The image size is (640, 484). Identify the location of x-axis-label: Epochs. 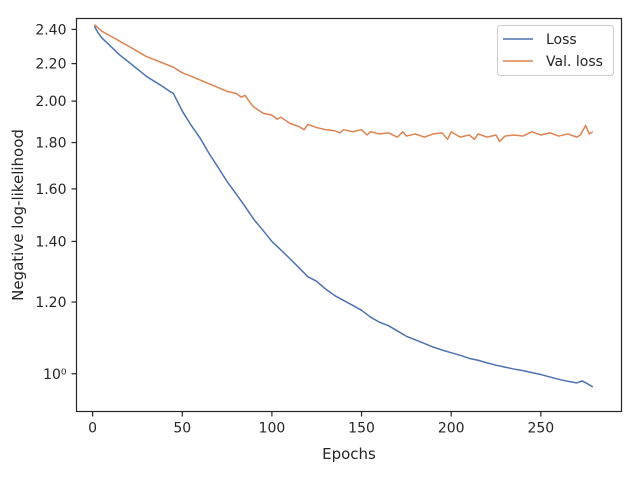
(349, 454).